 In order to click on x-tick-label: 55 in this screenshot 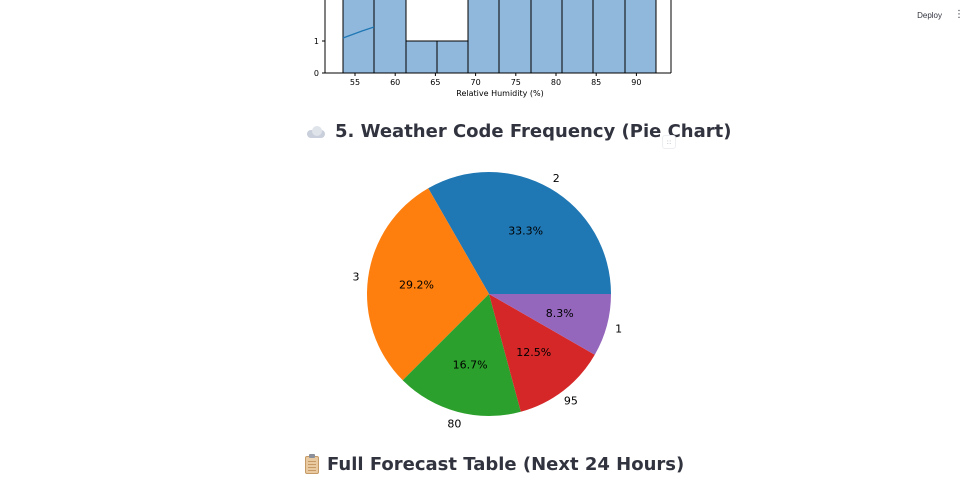, I will do `click(355, 82)`.